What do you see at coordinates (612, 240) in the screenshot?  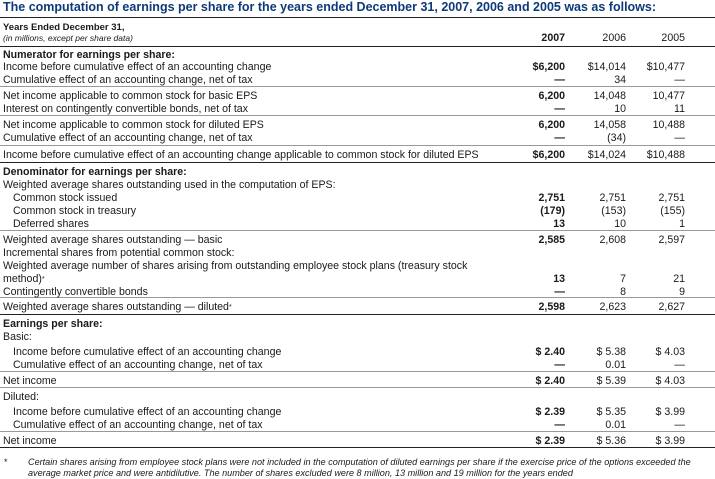 I see `value-2006: 2,608` at bounding box center [612, 240].